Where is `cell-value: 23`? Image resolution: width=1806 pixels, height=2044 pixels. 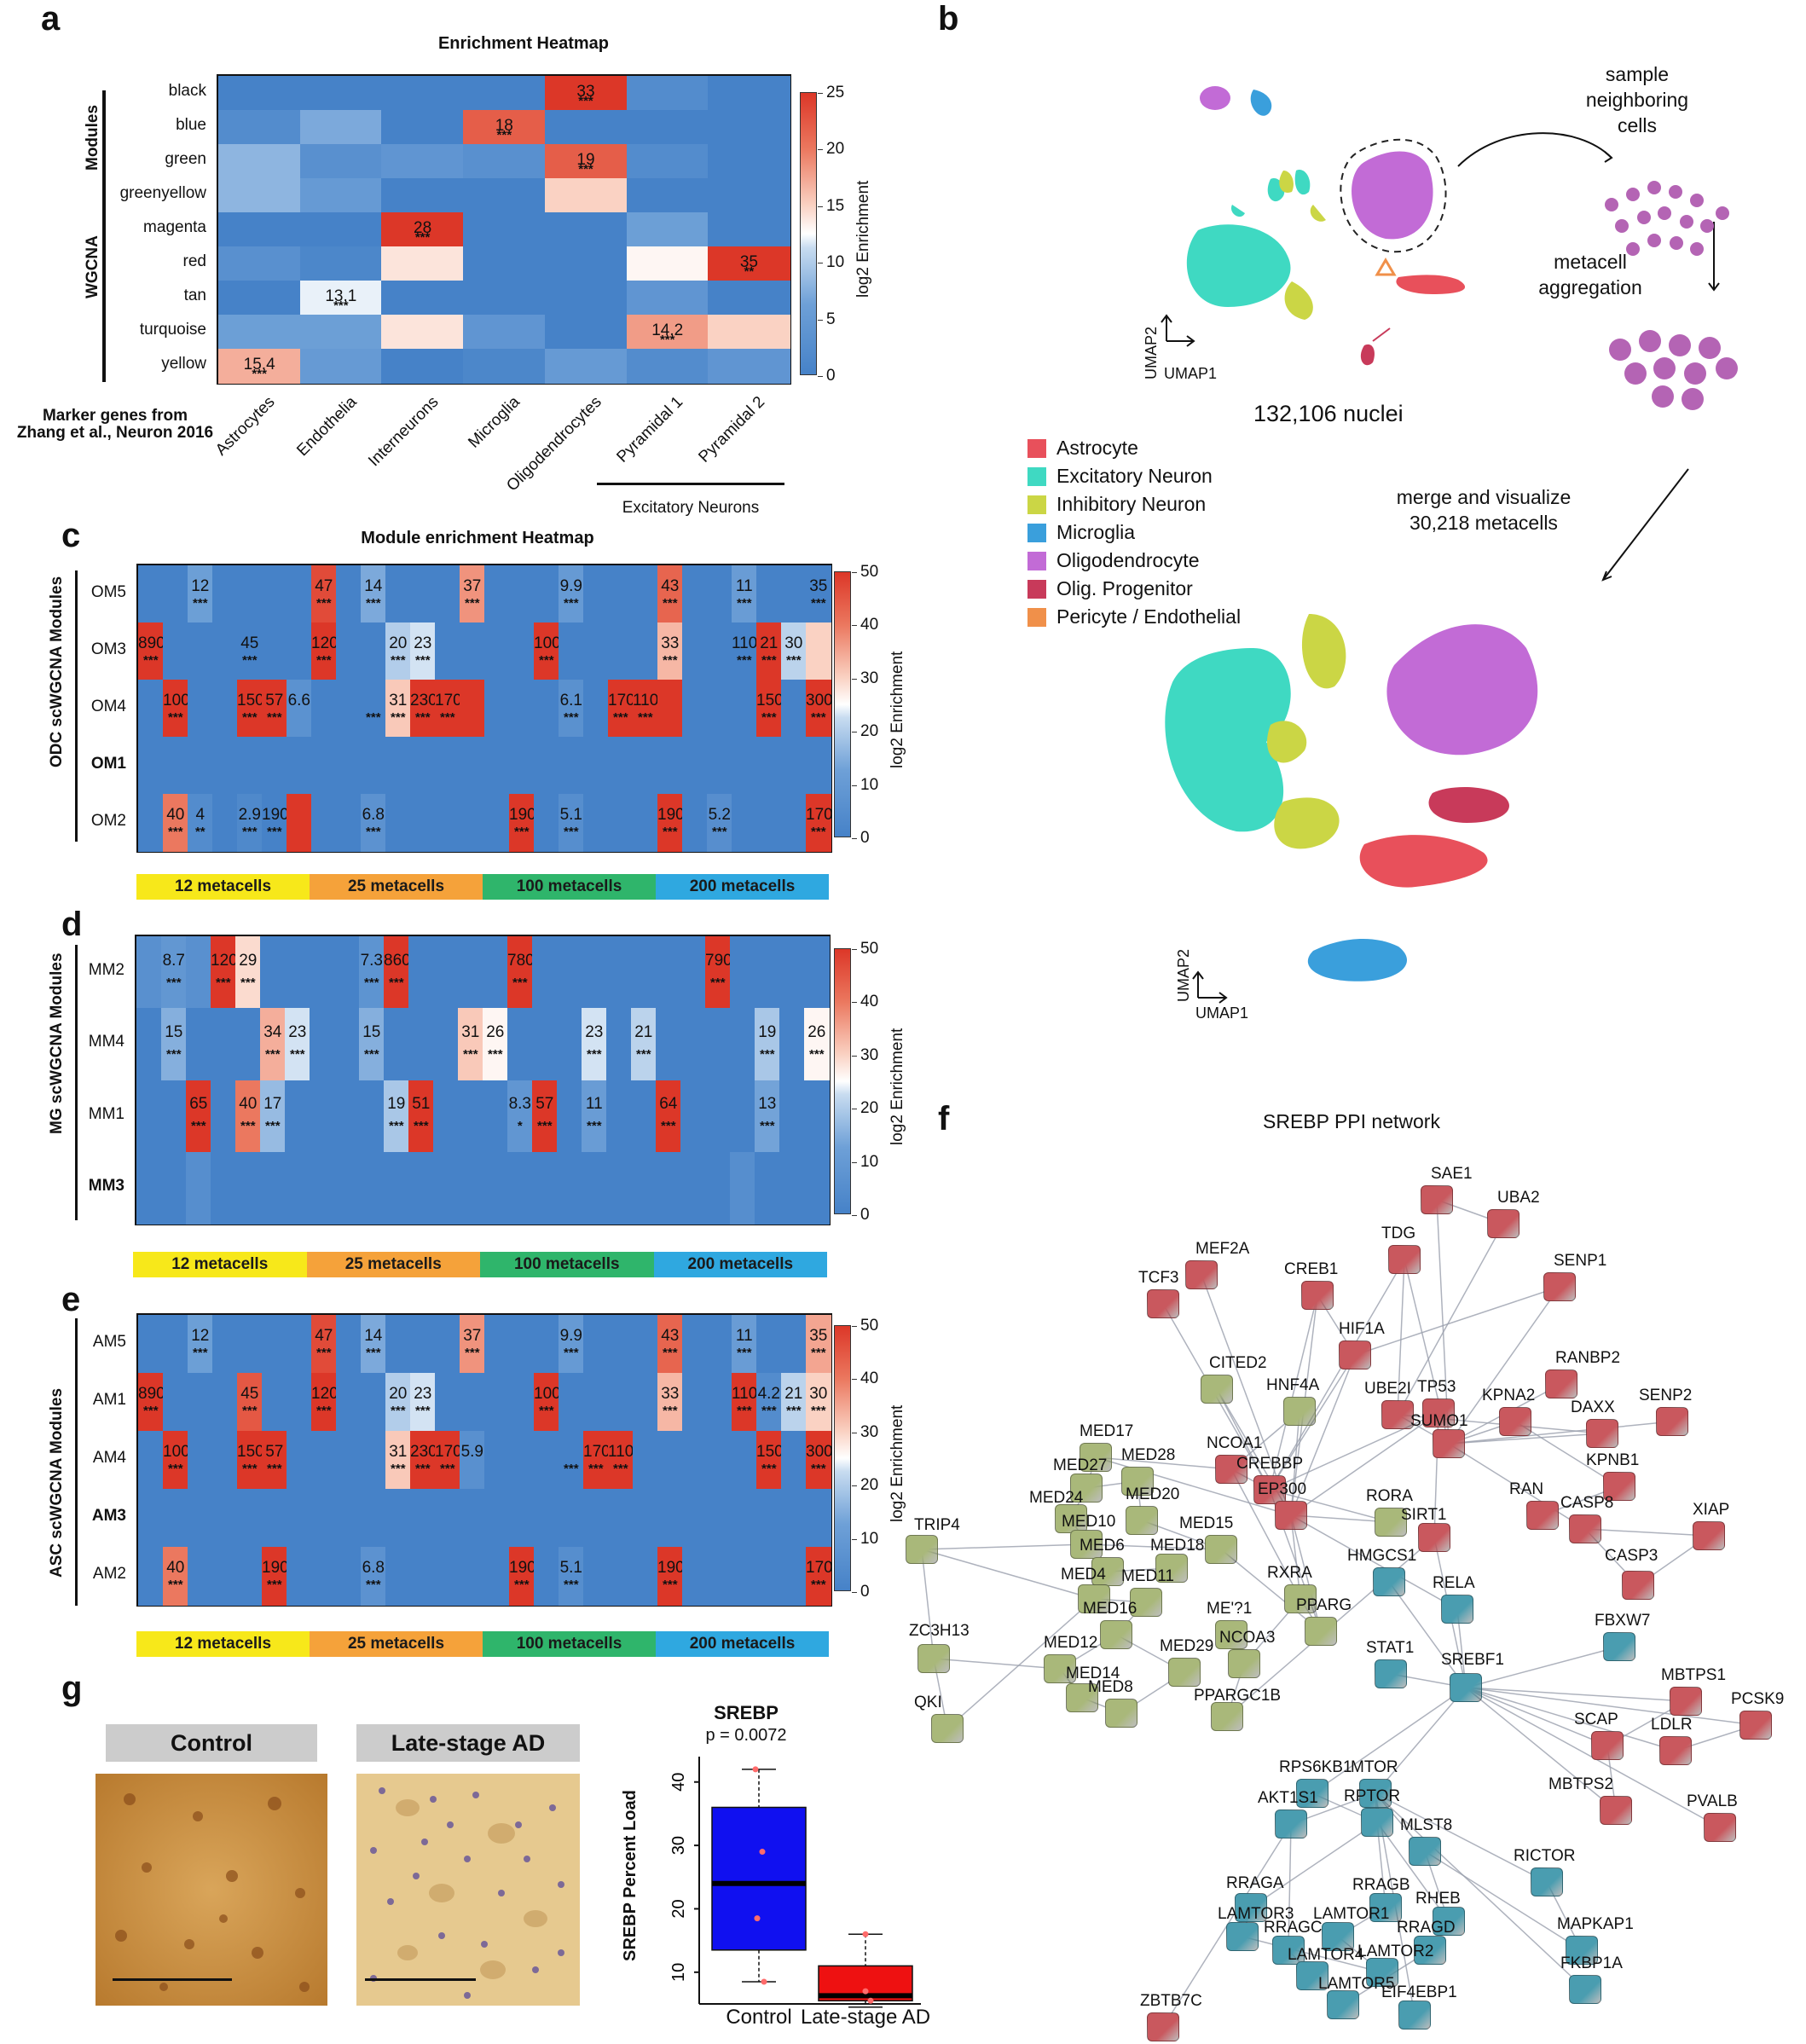 cell-value: 23 is located at coordinates (594, 1031).